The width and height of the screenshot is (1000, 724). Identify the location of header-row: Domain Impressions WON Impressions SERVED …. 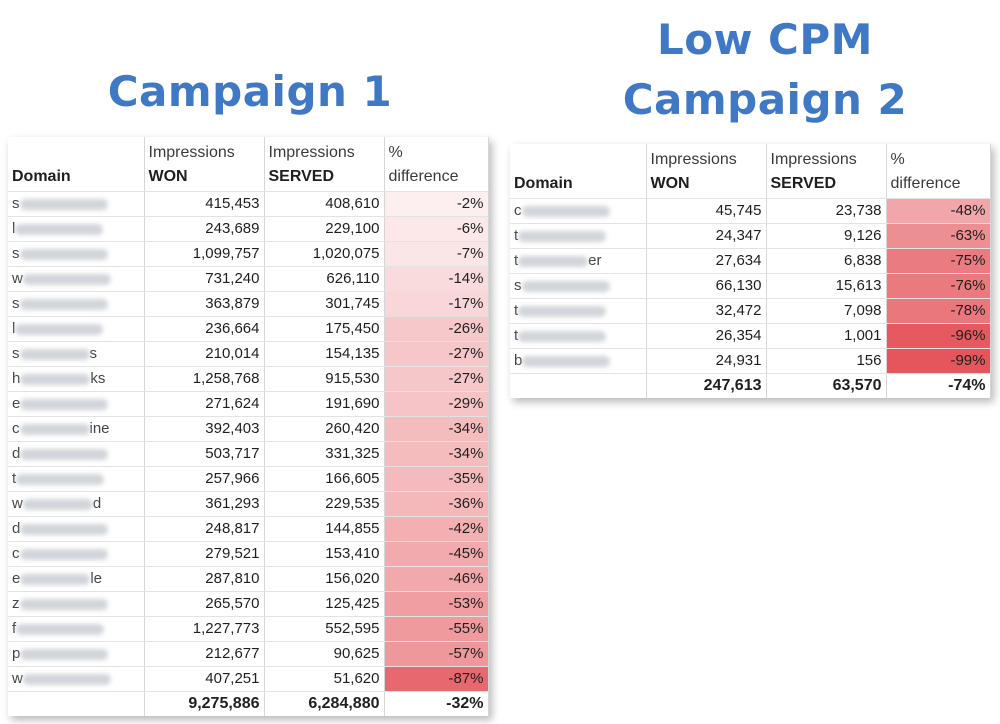
(248, 164).